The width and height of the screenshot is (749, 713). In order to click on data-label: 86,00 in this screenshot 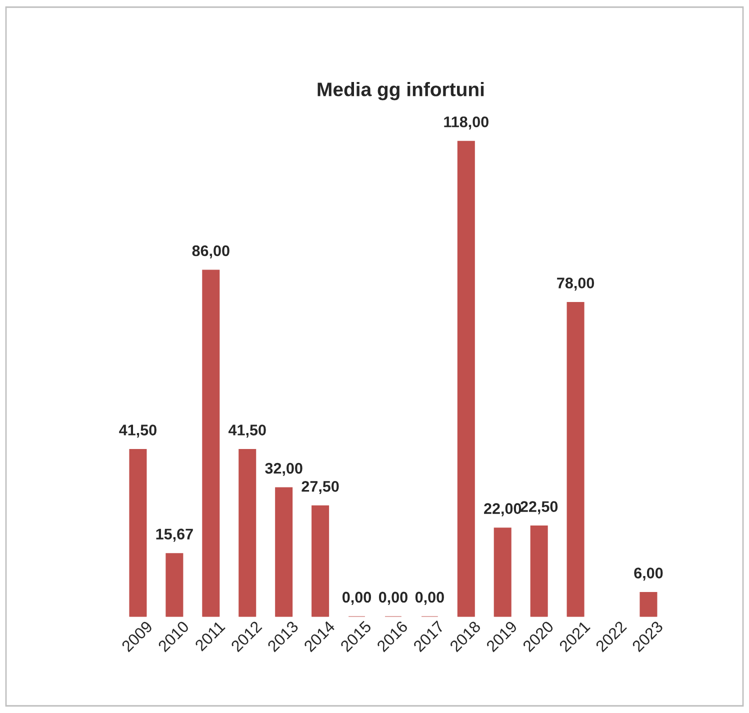, I will do `click(211, 251)`.